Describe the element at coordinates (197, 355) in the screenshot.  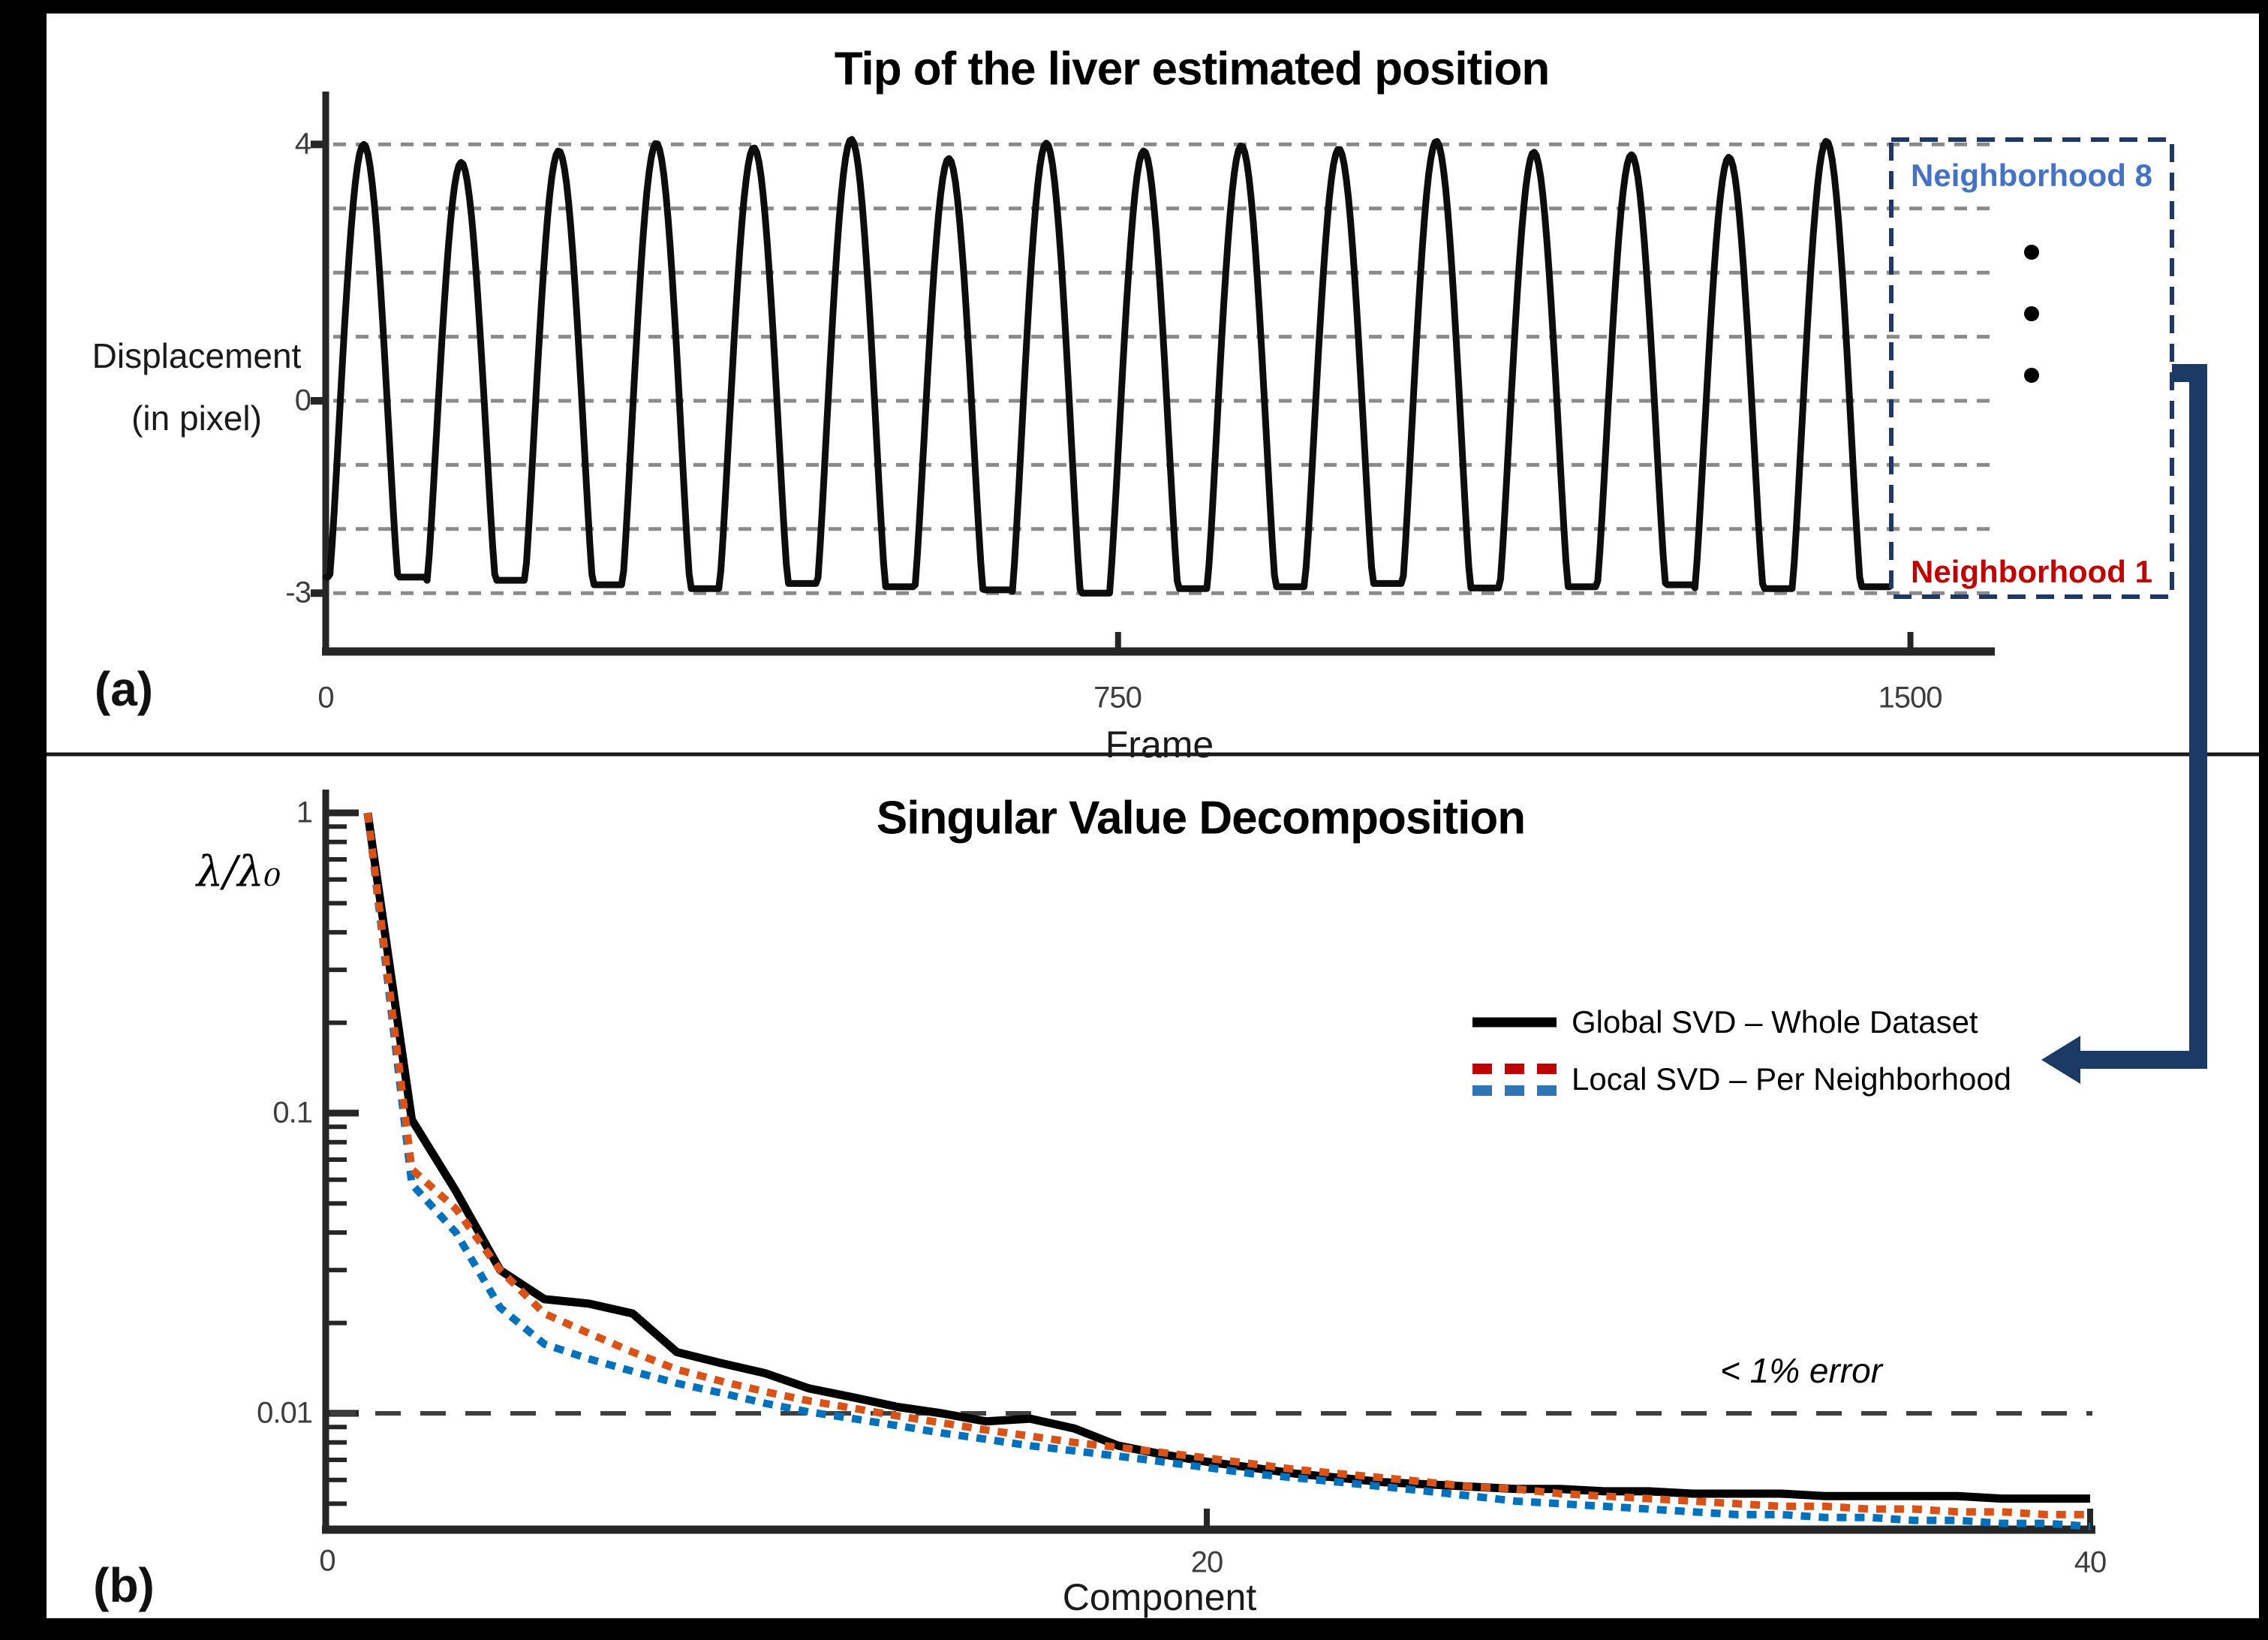
I see `panel-a-ylabel-line1: Displacement` at that location.